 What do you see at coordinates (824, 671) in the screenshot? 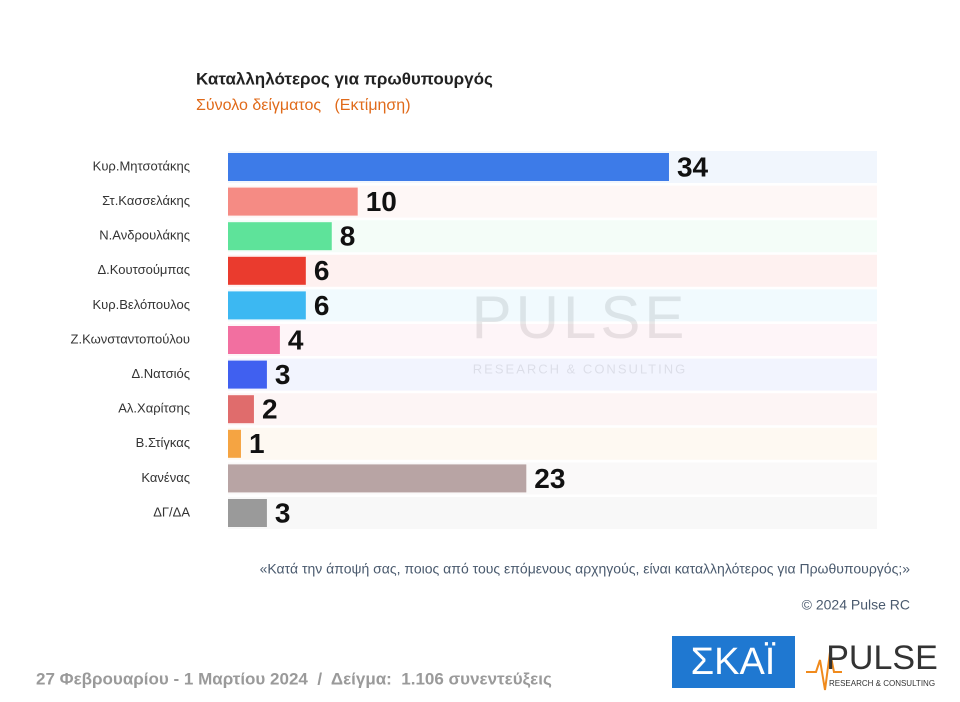
I see `pulse-logo-wave` at bounding box center [824, 671].